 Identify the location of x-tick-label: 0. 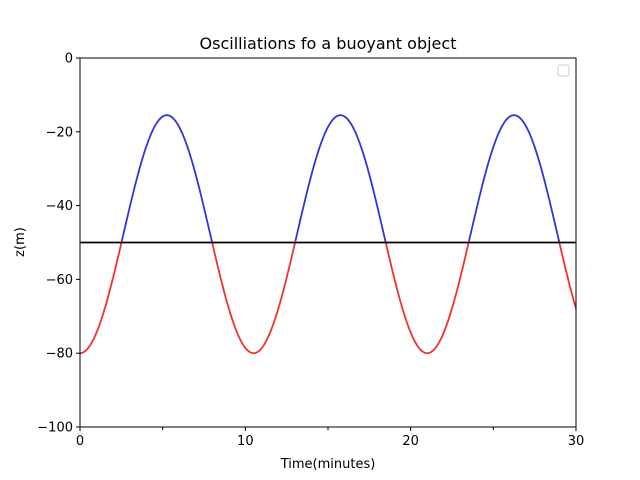
(80, 441).